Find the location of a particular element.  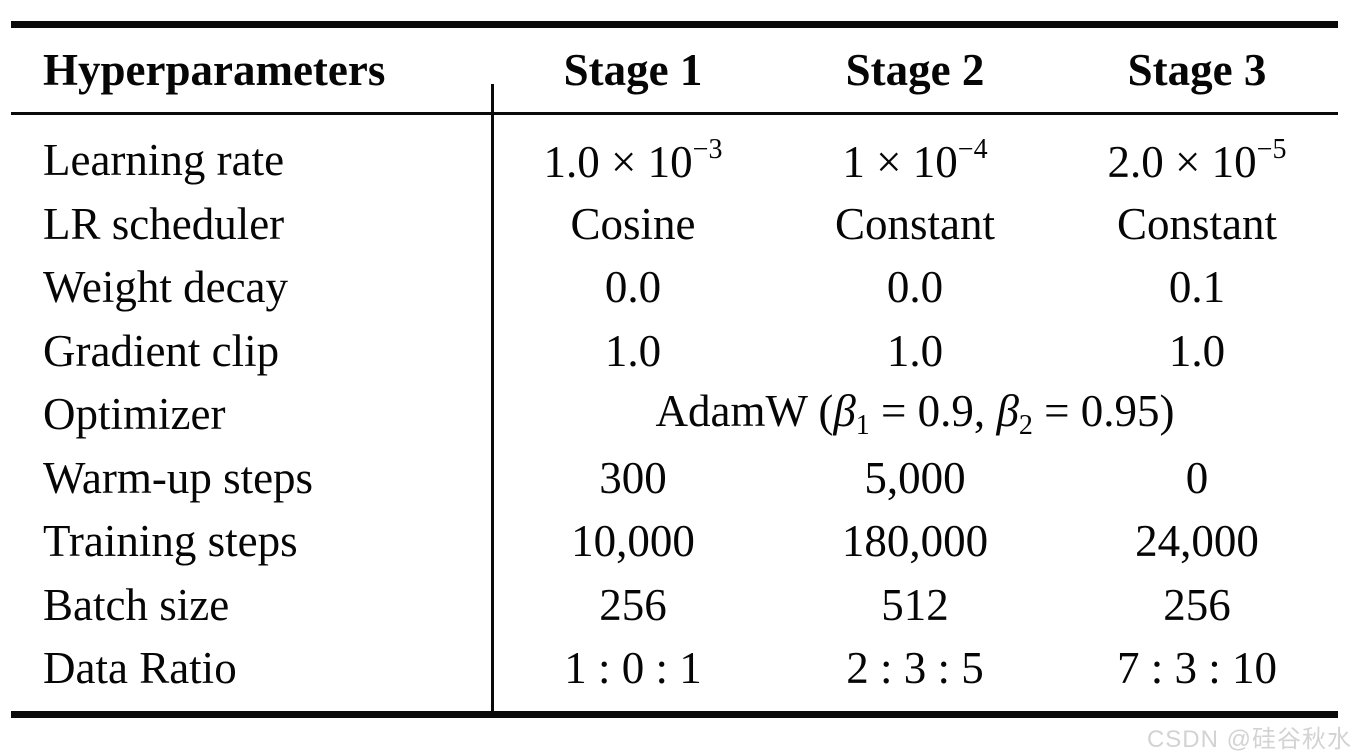

table-row-lr-scheduler: LR scheduler Cosine Constant Constant is located at coordinates (674, 225).